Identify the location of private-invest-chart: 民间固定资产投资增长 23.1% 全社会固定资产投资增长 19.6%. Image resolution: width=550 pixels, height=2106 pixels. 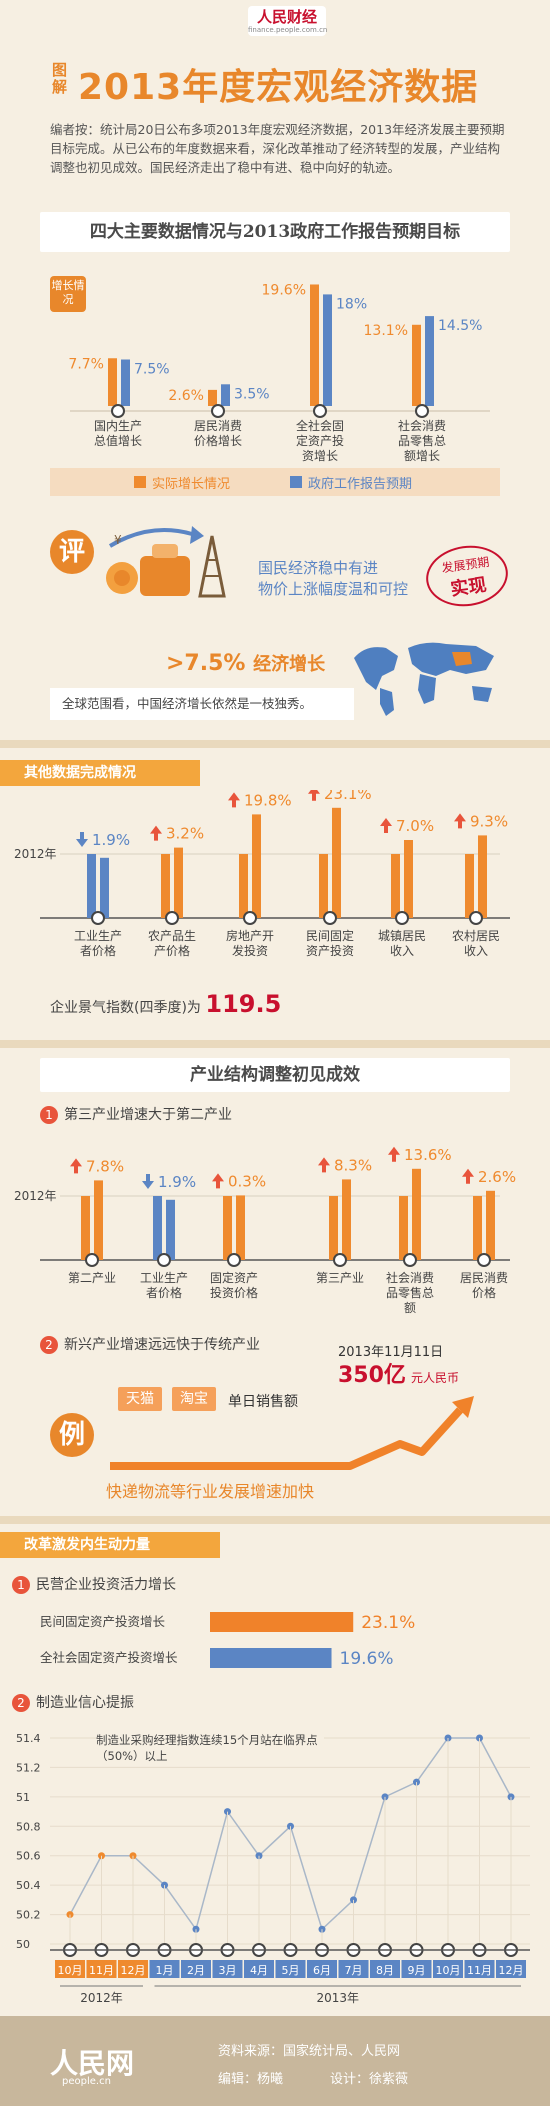
(227, 1640).